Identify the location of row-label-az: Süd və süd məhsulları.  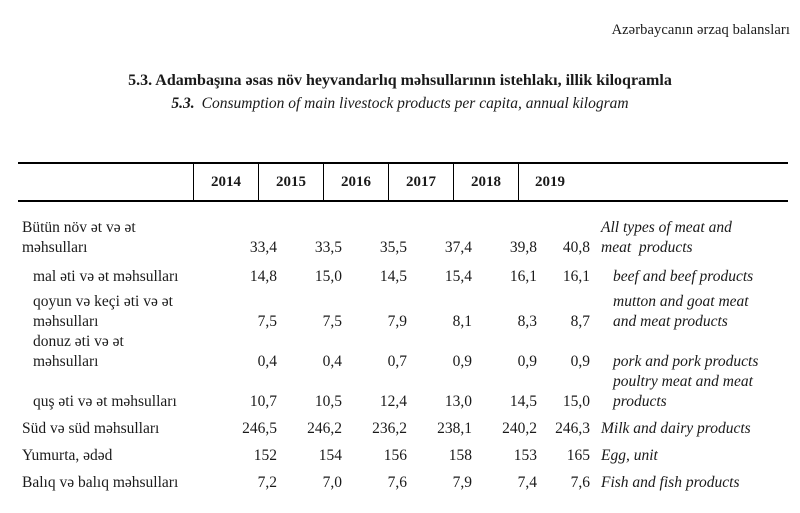
(91, 428).